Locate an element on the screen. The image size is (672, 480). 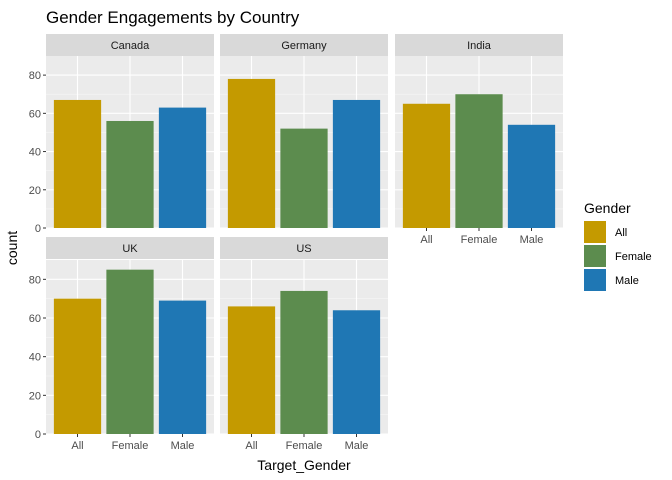
legend-label: Female is located at coordinates (633, 257).